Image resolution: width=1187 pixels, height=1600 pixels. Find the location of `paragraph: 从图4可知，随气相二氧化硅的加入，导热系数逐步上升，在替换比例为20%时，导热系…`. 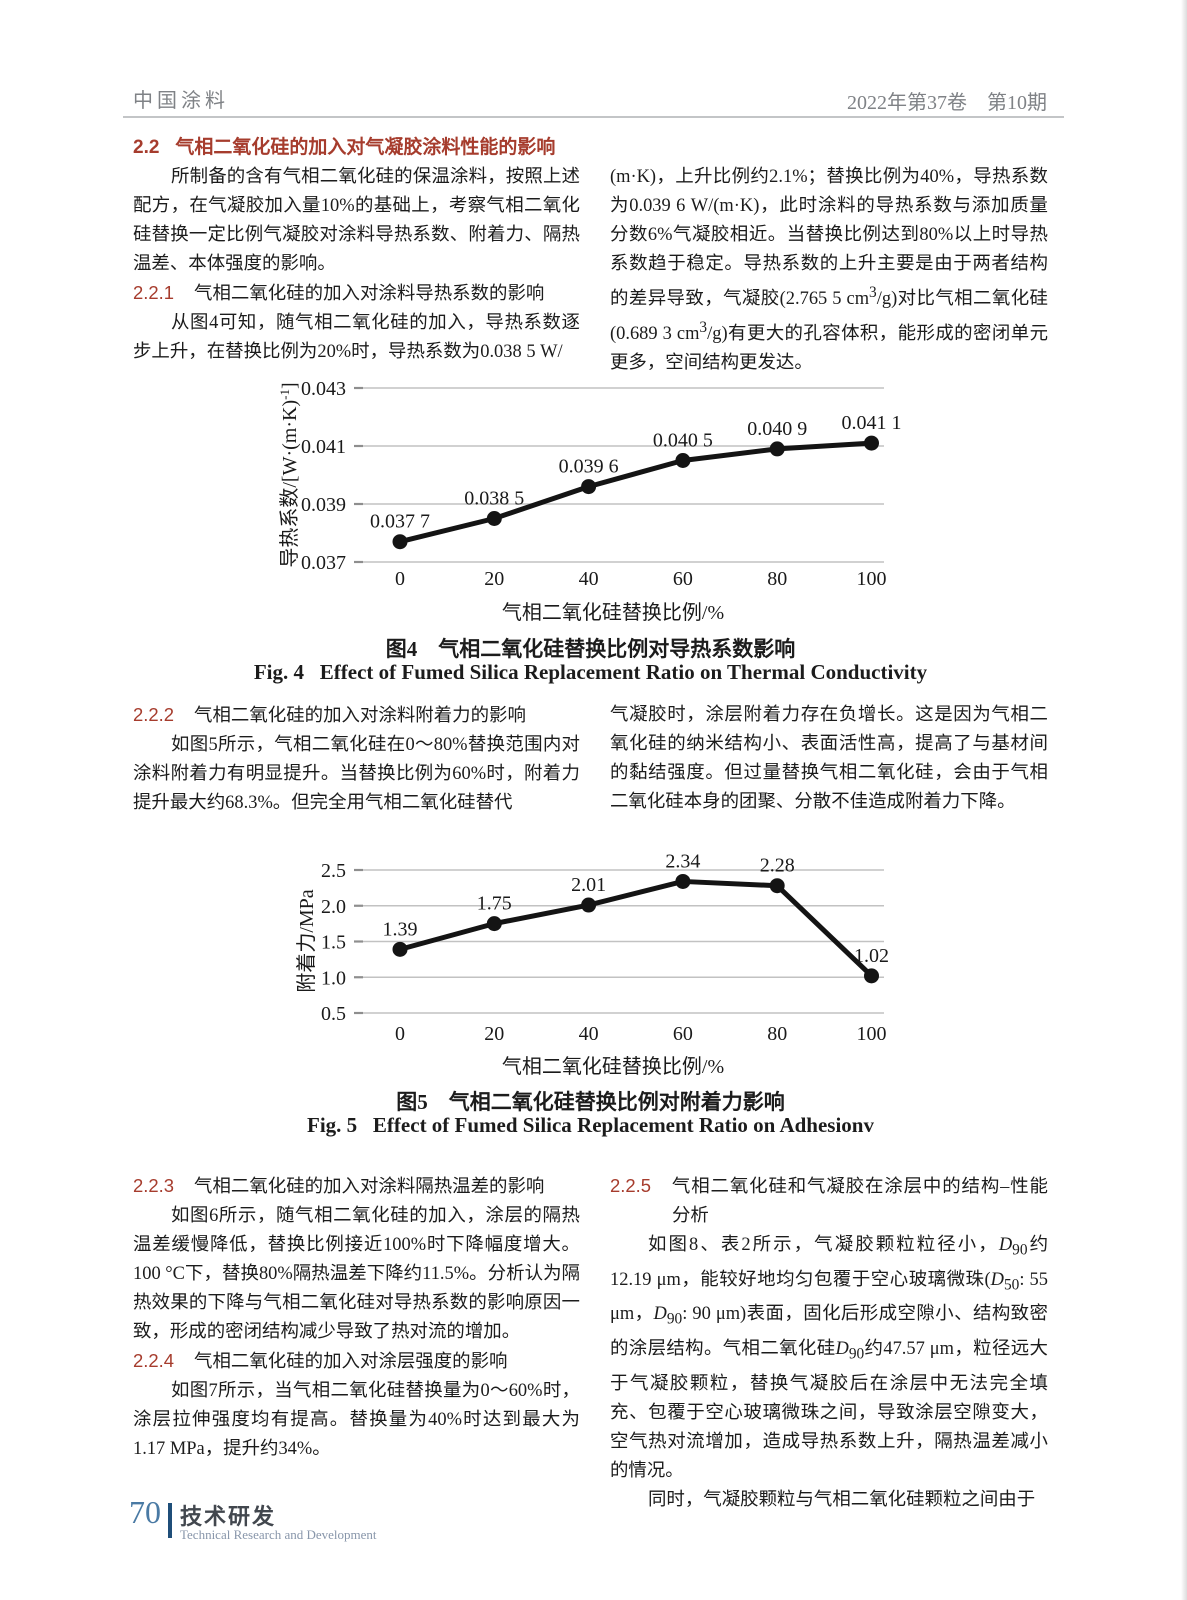

paragraph: 从图4可知，随气相二氧化硅的加入，导热系数逐步上升，在替换比例为20%时，导热系… is located at coordinates (356, 336).